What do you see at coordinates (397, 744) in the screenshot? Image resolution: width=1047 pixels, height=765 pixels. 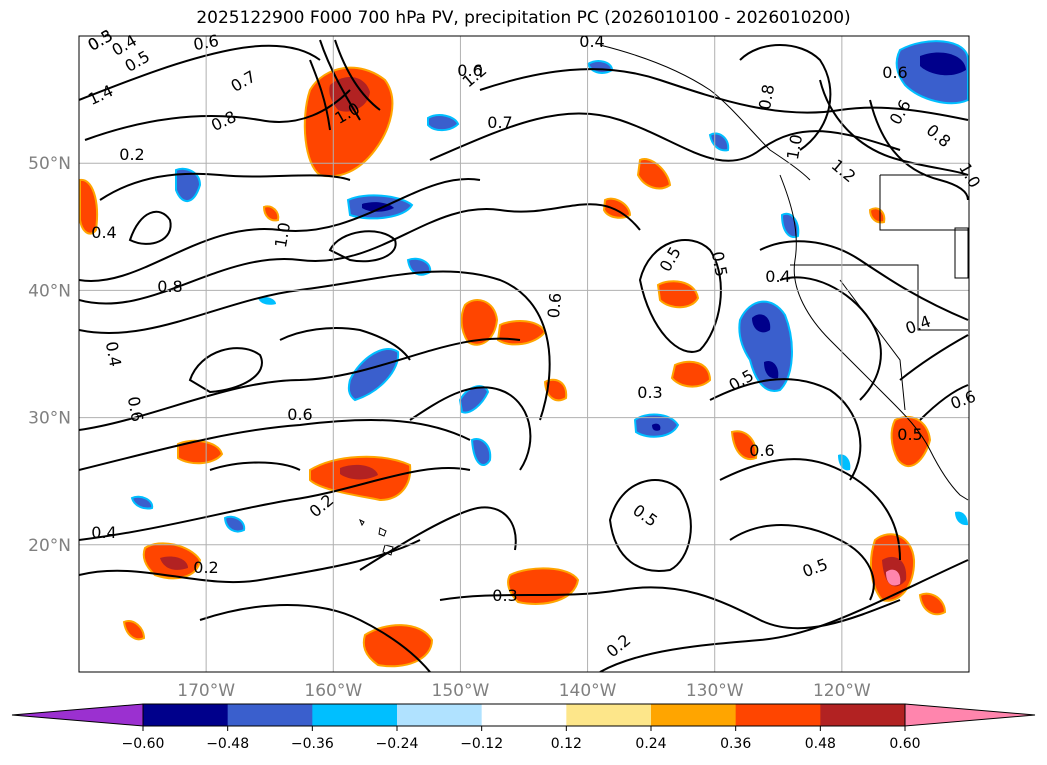 I see `colorbar-tick-label: −0.24` at bounding box center [397, 744].